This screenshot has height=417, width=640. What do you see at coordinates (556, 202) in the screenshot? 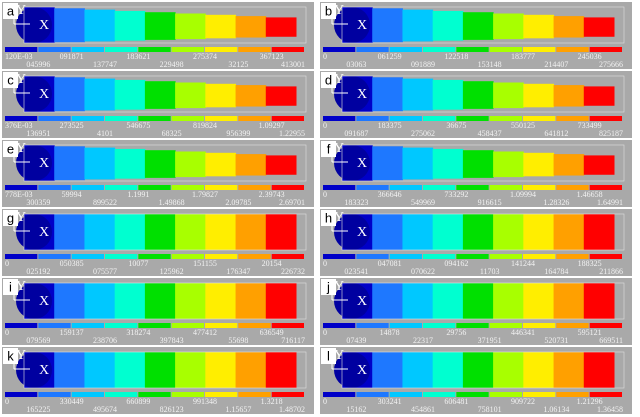
I see `legend-label-bottom: 1.28326` at bounding box center [556, 202].